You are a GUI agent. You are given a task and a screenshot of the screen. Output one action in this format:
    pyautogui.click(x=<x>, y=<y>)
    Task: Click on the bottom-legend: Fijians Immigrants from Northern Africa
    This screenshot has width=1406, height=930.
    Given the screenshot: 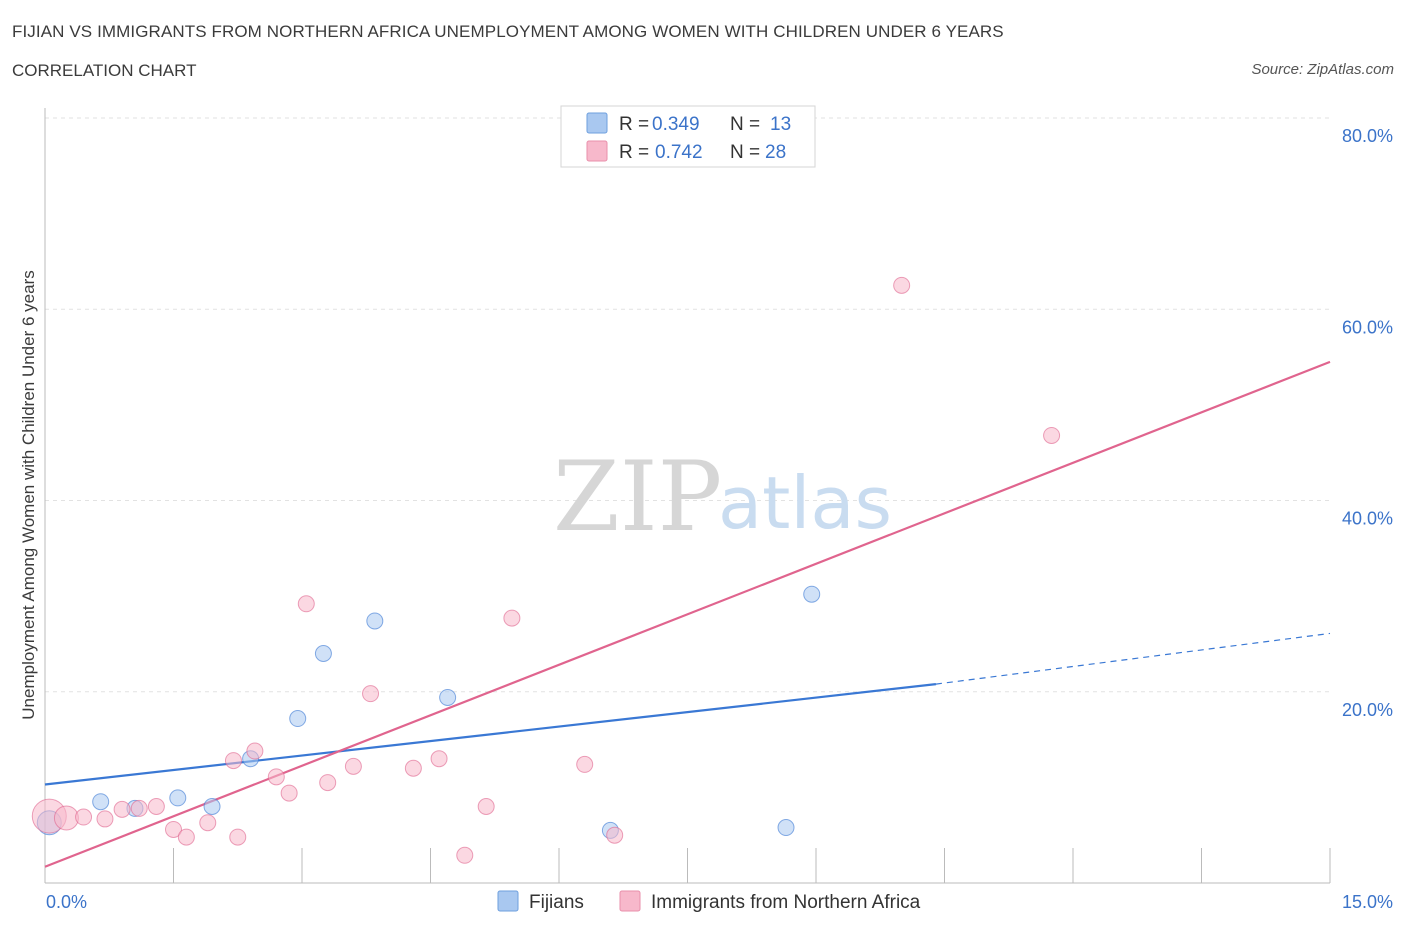 What is the action you would take?
    pyautogui.click(x=709, y=901)
    